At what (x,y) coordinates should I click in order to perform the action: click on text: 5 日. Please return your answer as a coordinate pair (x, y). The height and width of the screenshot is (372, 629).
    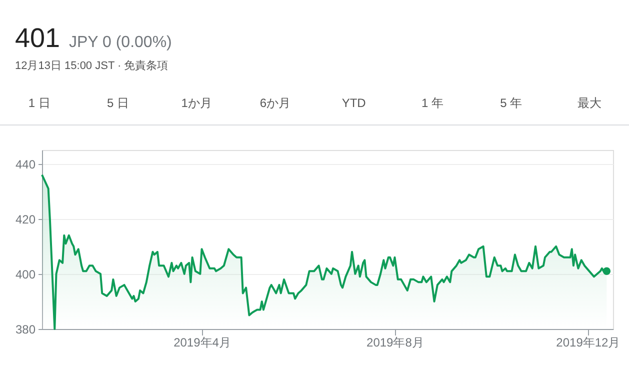
    Looking at the image, I should click on (117, 103).